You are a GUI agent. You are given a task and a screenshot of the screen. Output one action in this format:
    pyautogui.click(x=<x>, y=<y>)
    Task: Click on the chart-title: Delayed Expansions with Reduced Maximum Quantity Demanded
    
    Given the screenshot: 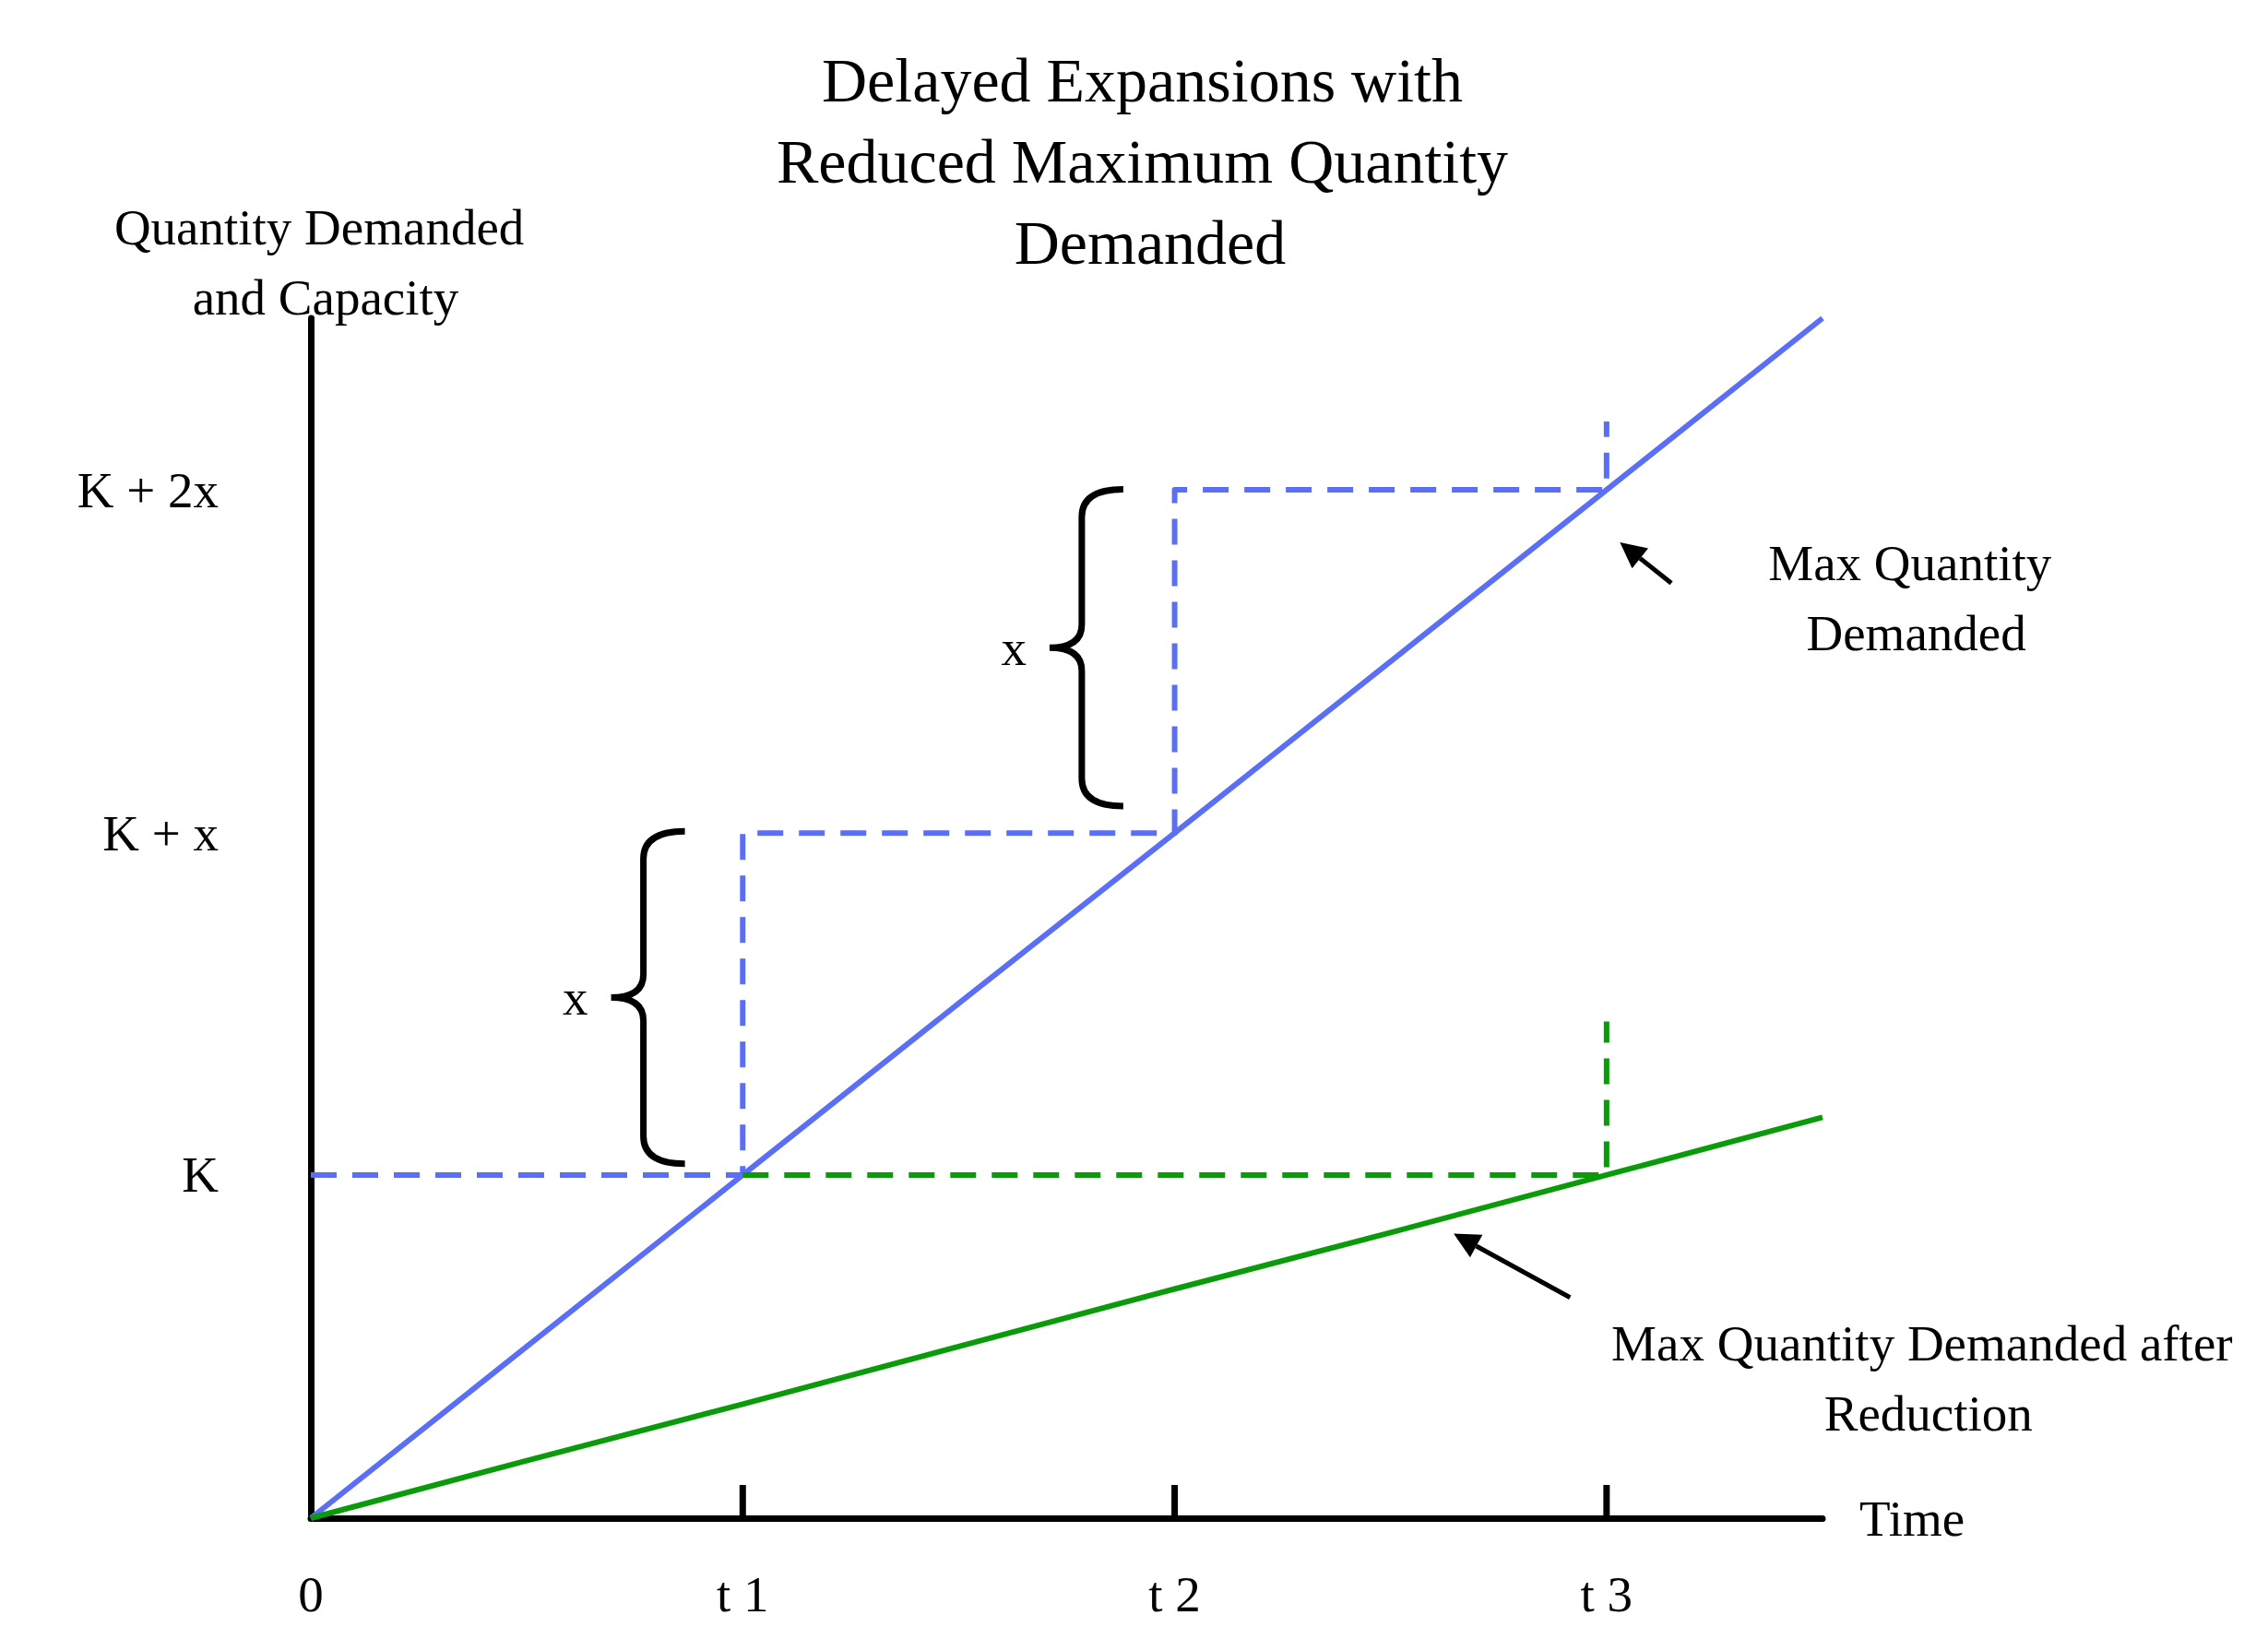 What is the action you would take?
    pyautogui.click(x=1150, y=161)
    